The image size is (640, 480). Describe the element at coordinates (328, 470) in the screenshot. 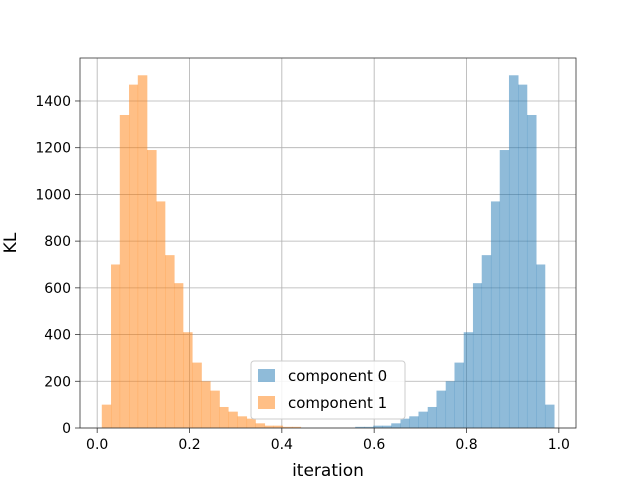

I see `x-axis-label: iteration` at that location.